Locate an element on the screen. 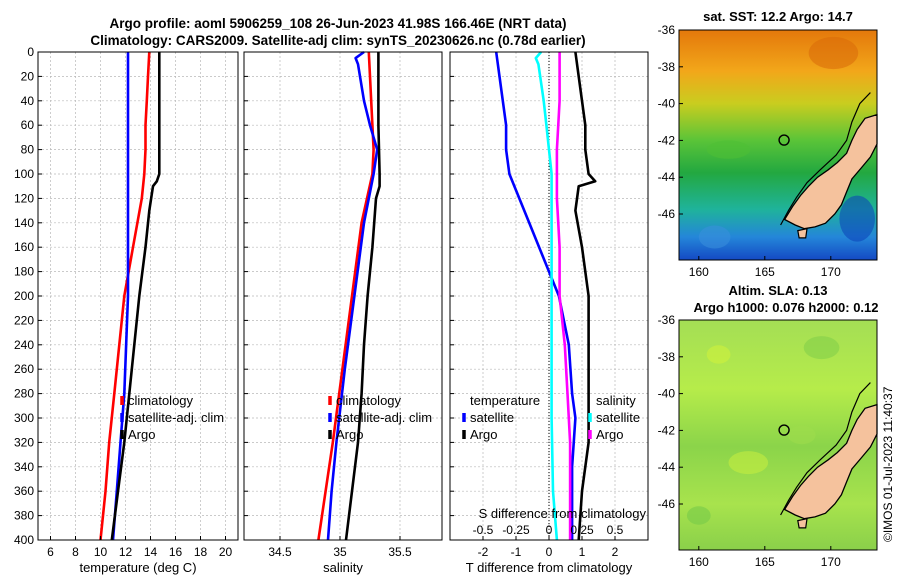 The height and width of the screenshot is (580, 900). x-tick-label: 6 is located at coordinates (50, 552).